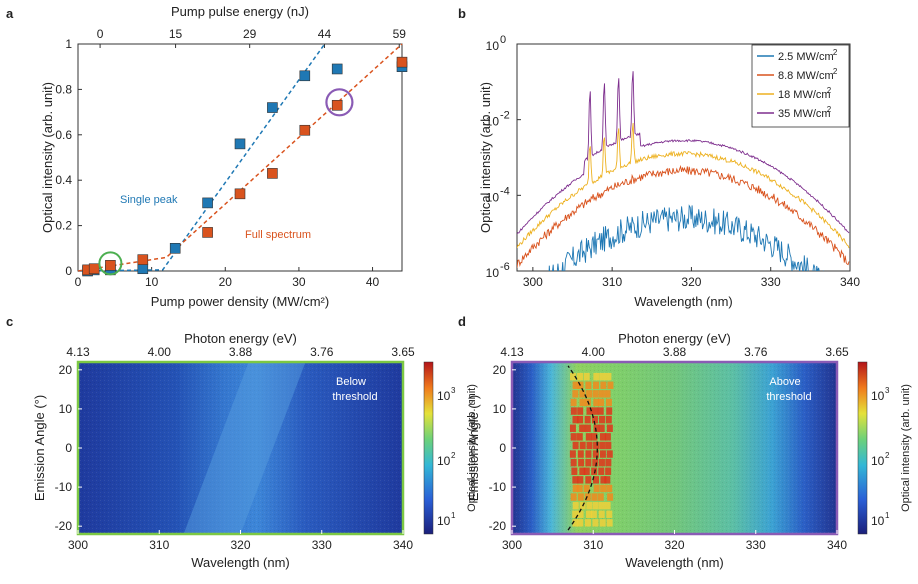 The image size is (918, 584). I want to click on annotation-single-peak: Single peak, so click(149, 200).